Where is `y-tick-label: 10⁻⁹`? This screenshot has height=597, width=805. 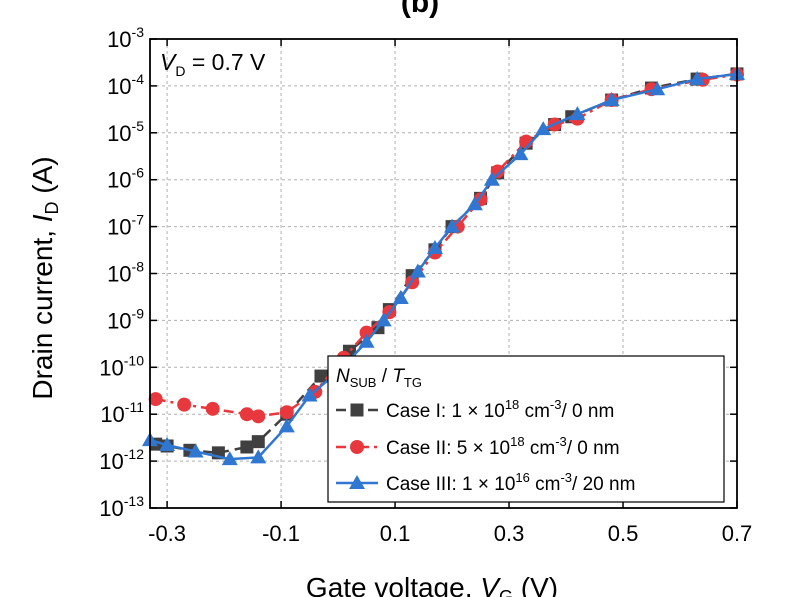
y-tick-label: 10⁻⁹ is located at coordinates (125, 319).